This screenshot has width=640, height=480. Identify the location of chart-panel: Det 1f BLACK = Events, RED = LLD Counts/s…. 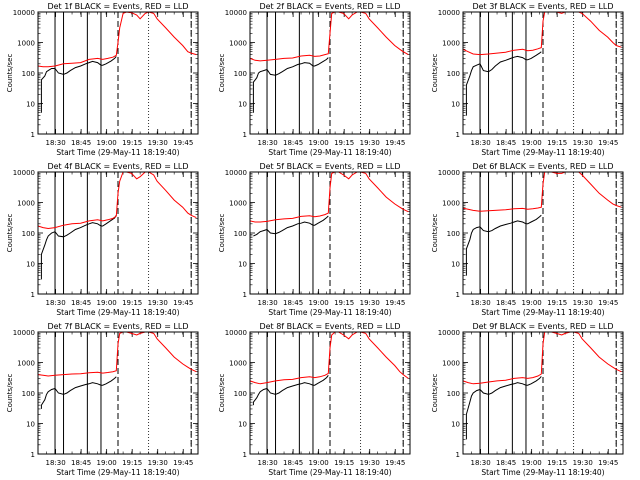
(102, 79).